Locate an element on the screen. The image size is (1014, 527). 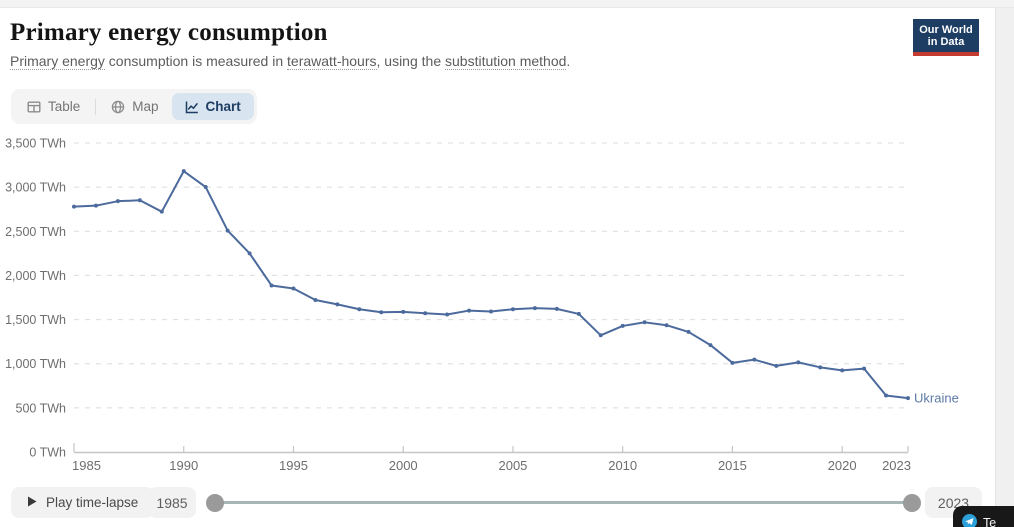
x-axis-tick-label: 1985 is located at coordinates (86, 465).